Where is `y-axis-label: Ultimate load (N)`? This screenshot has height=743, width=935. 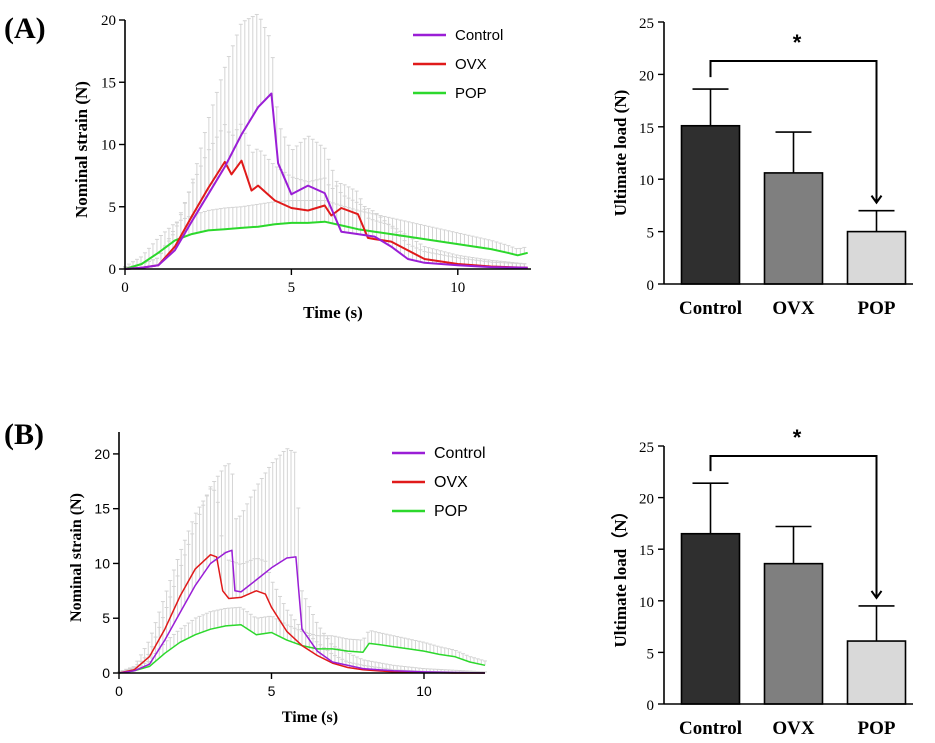
y-axis-label: Ultimate load (N) is located at coordinates (620, 153).